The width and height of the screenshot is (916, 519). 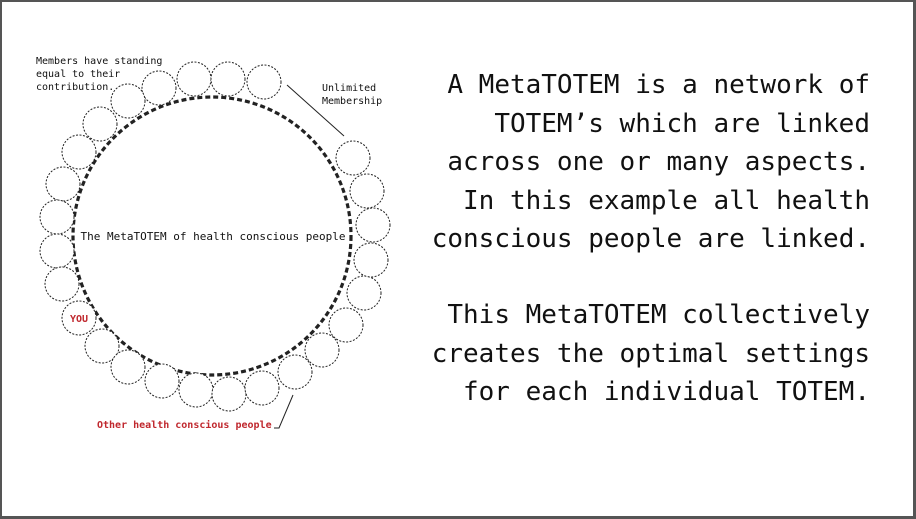 What do you see at coordinates (349, 88) in the screenshot?
I see `membership-line-1: Unlimited` at bounding box center [349, 88].